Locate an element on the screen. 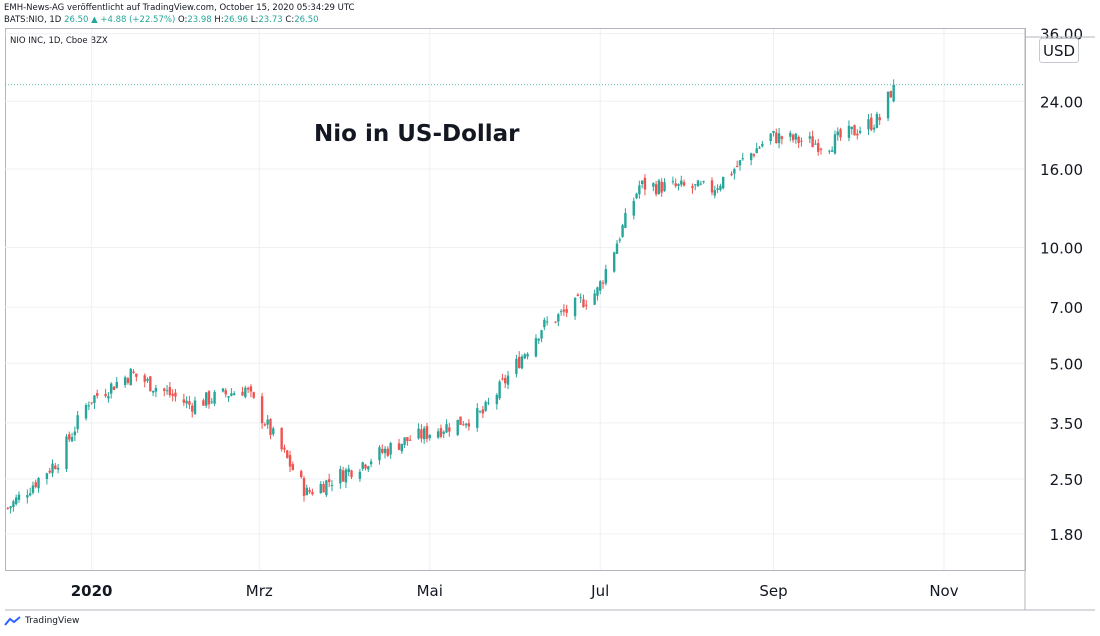 The height and width of the screenshot is (636, 1100). y-tick-label: 1.80 is located at coordinates (1066, 535).